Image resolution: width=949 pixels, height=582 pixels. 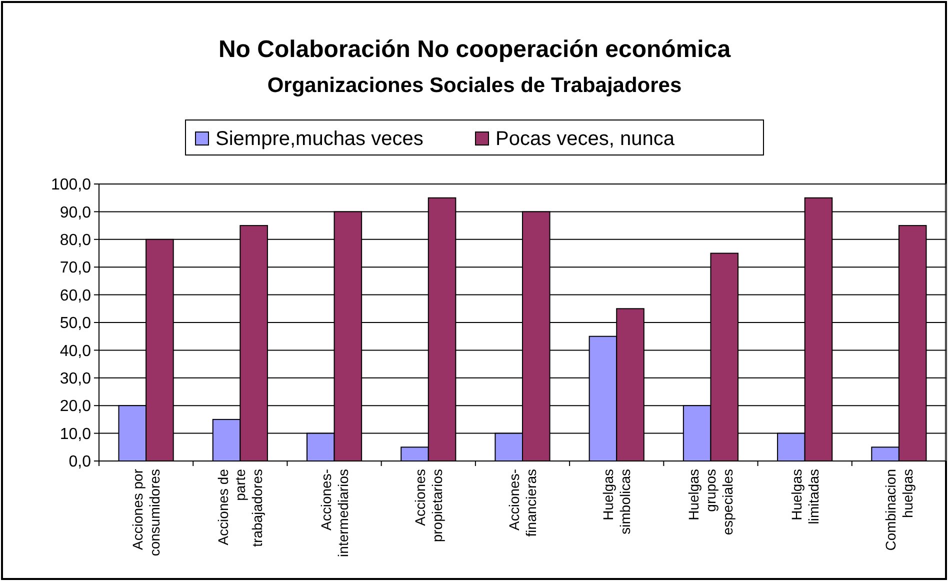 What do you see at coordinates (711, 502) in the screenshot?
I see `x-tick-label: Huelgas grupos especiales` at bounding box center [711, 502].